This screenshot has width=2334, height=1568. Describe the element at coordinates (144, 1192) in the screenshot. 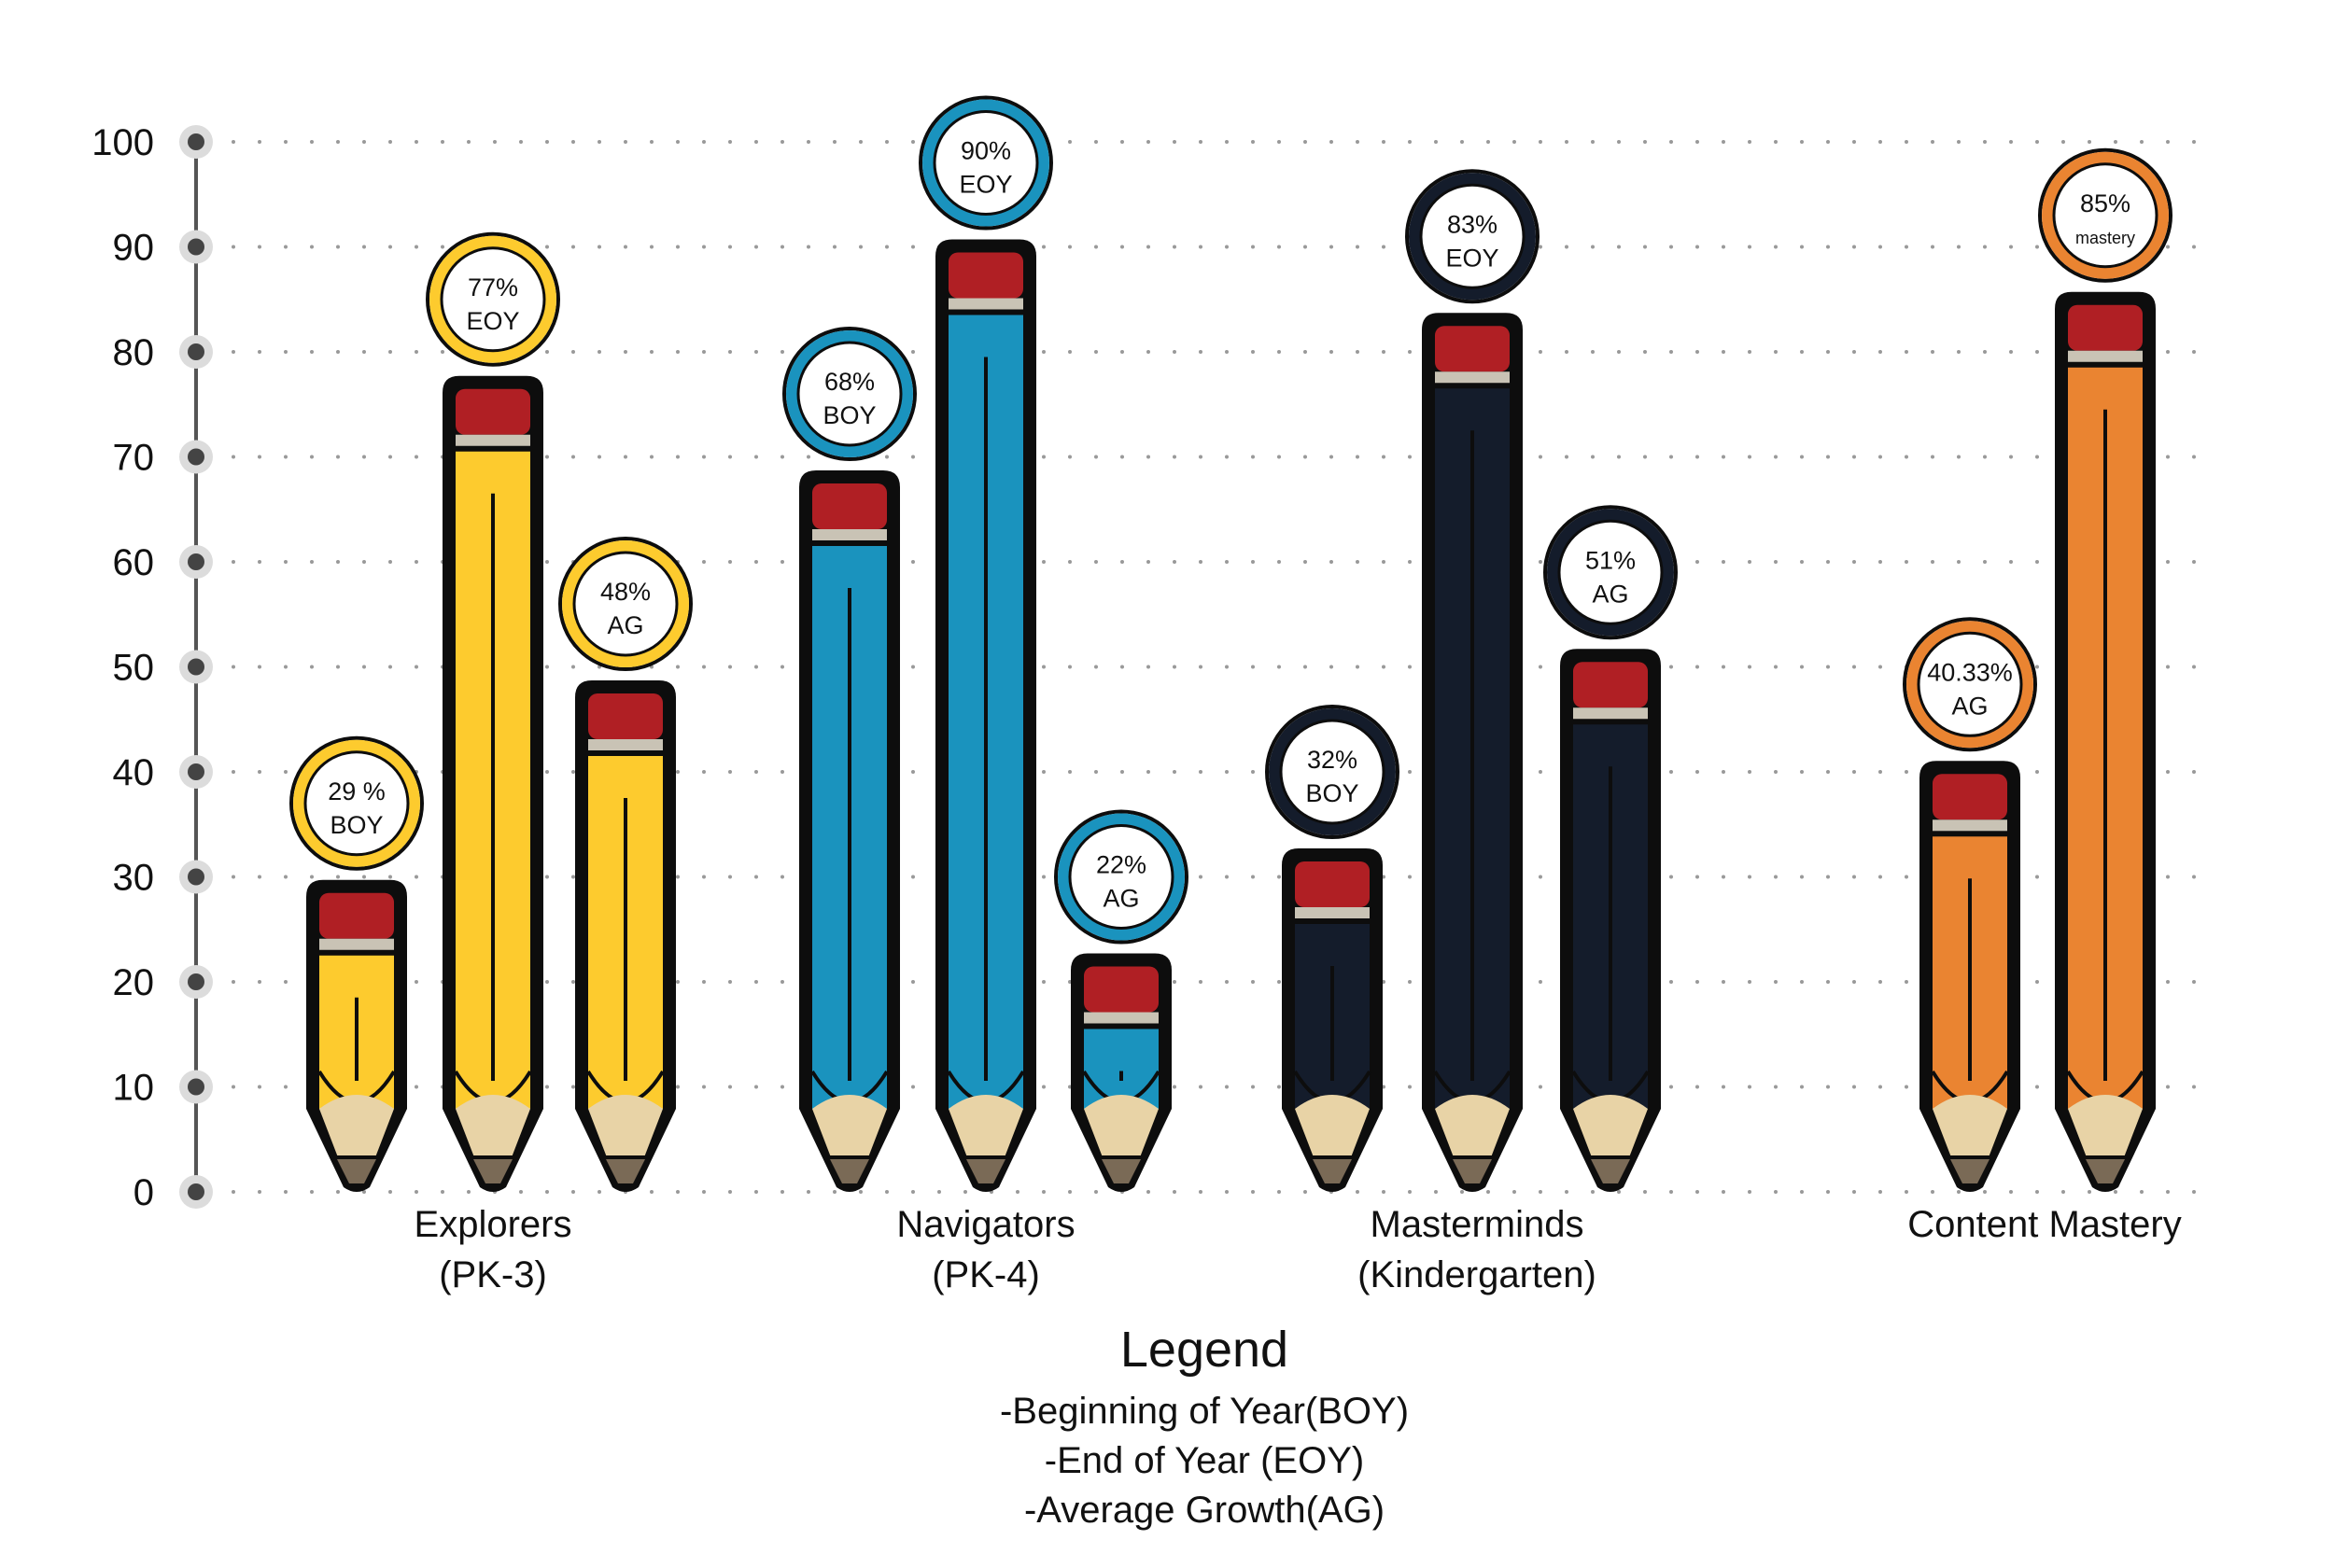

I see `y-tick-label: 0` at that location.